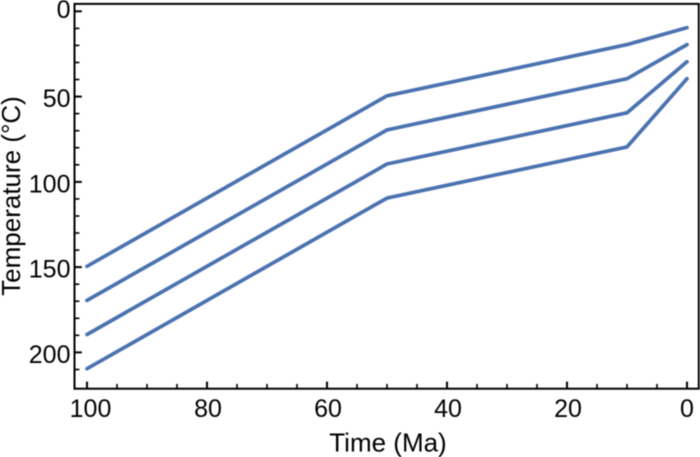 Image resolution: width=700 pixels, height=457 pixels. What do you see at coordinates (448, 409) in the screenshot?
I see `svg-text: 40` at bounding box center [448, 409].